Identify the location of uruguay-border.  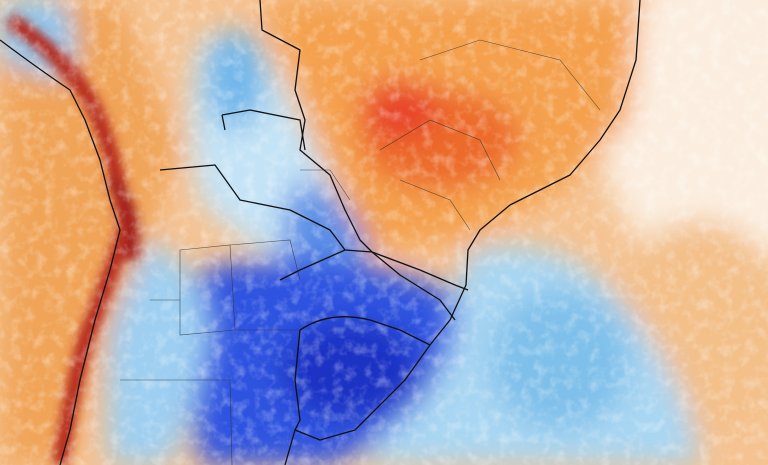
(362, 373).